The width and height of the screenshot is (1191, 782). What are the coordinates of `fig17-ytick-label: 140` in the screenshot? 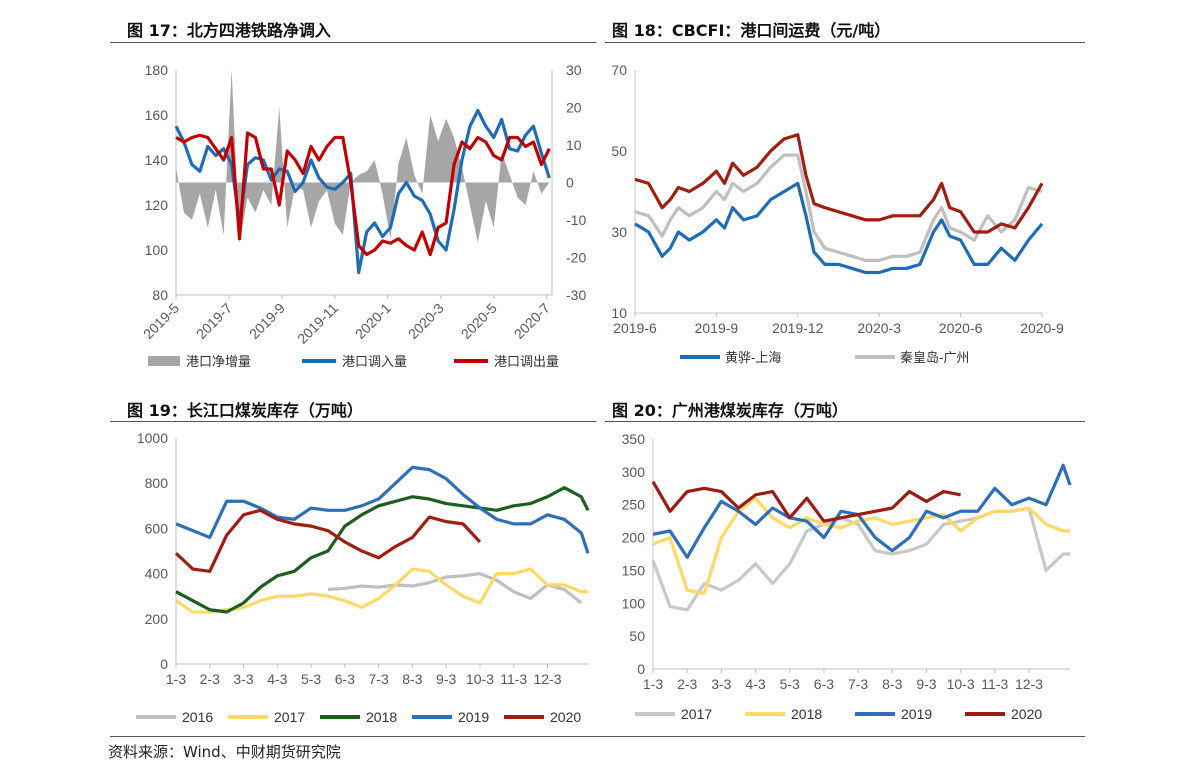 It's located at (157, 160).